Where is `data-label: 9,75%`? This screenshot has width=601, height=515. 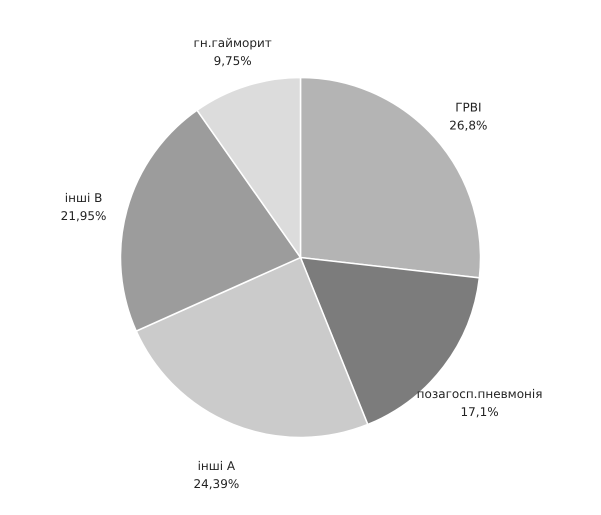 data-label: 9,75% is located at coordinates (233, 61).